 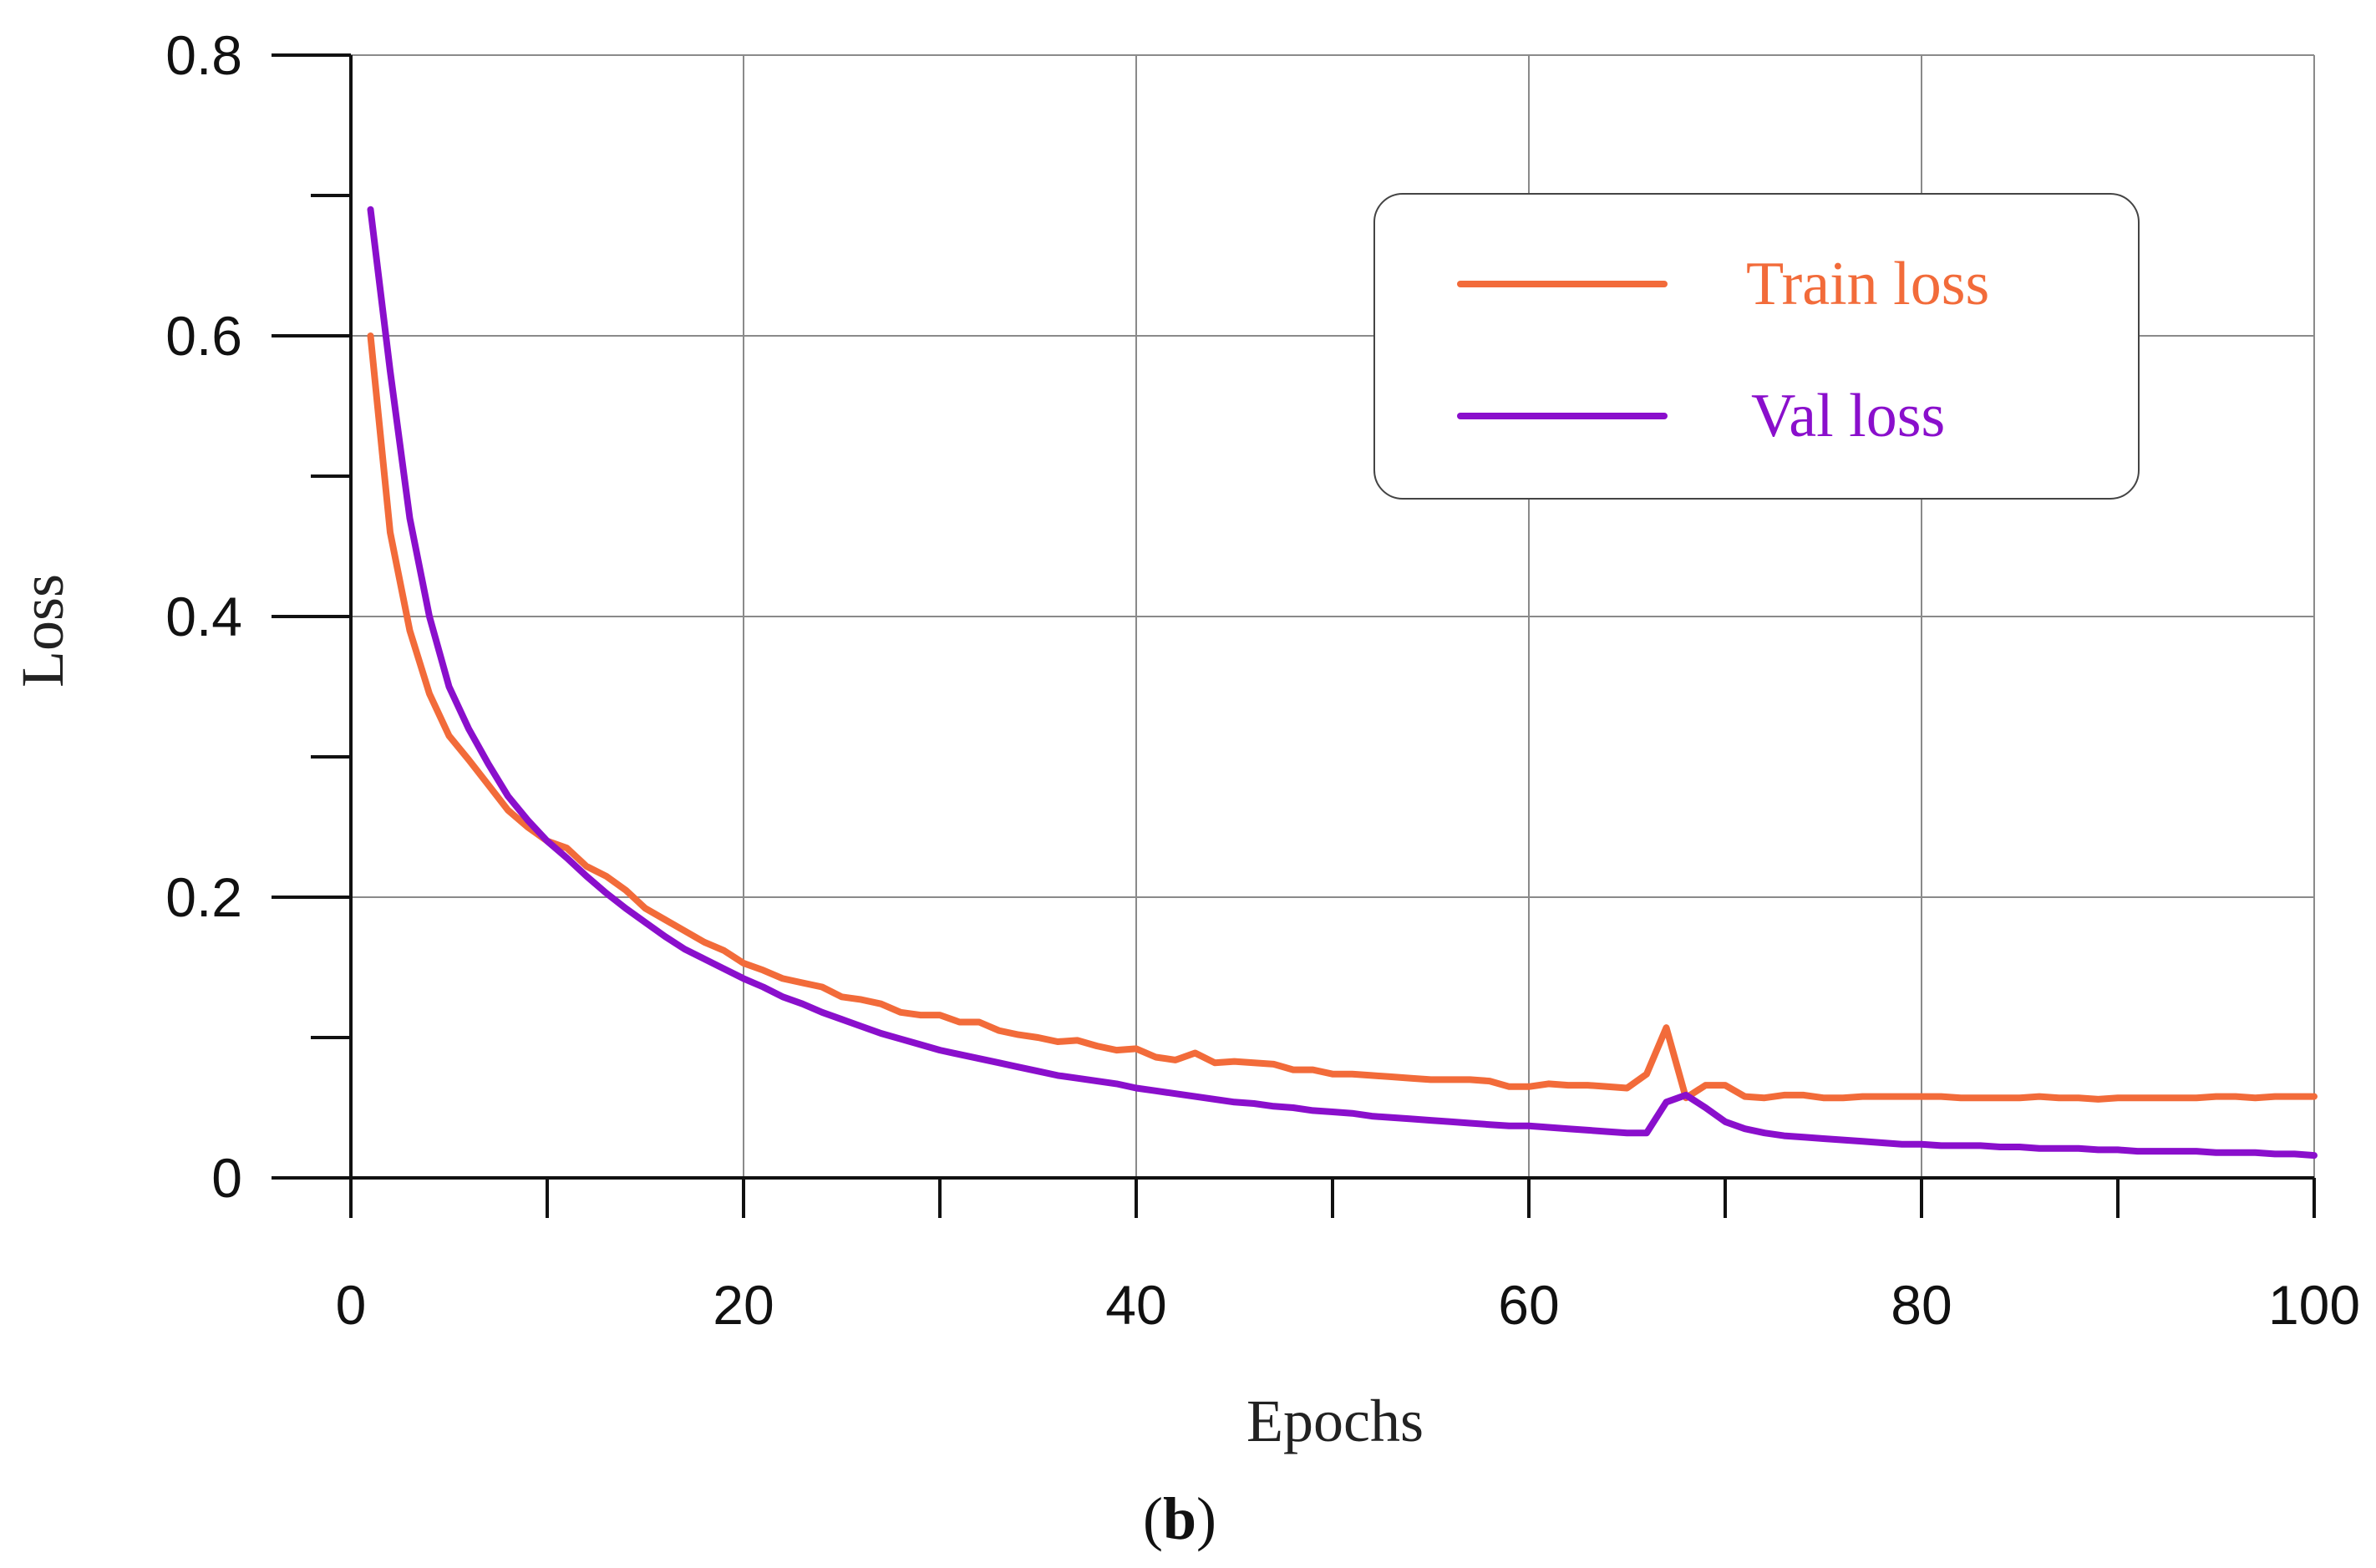 I want to click on y-tick-label: 0.8, so click(x=203, y=55).